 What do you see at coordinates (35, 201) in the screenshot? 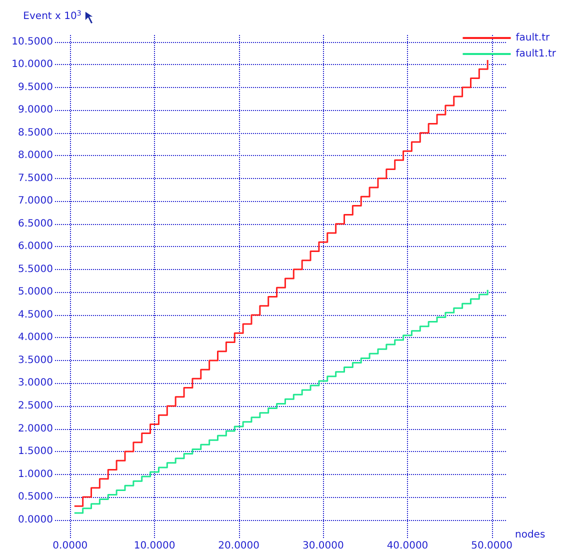
I see `y-tick-label: 7.0000` at bounding box center [35, 201].